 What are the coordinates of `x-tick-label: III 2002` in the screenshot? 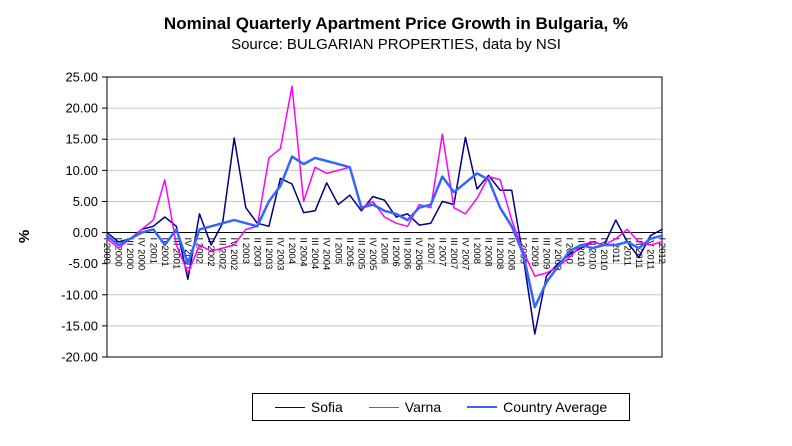 It's located at (222, 254).